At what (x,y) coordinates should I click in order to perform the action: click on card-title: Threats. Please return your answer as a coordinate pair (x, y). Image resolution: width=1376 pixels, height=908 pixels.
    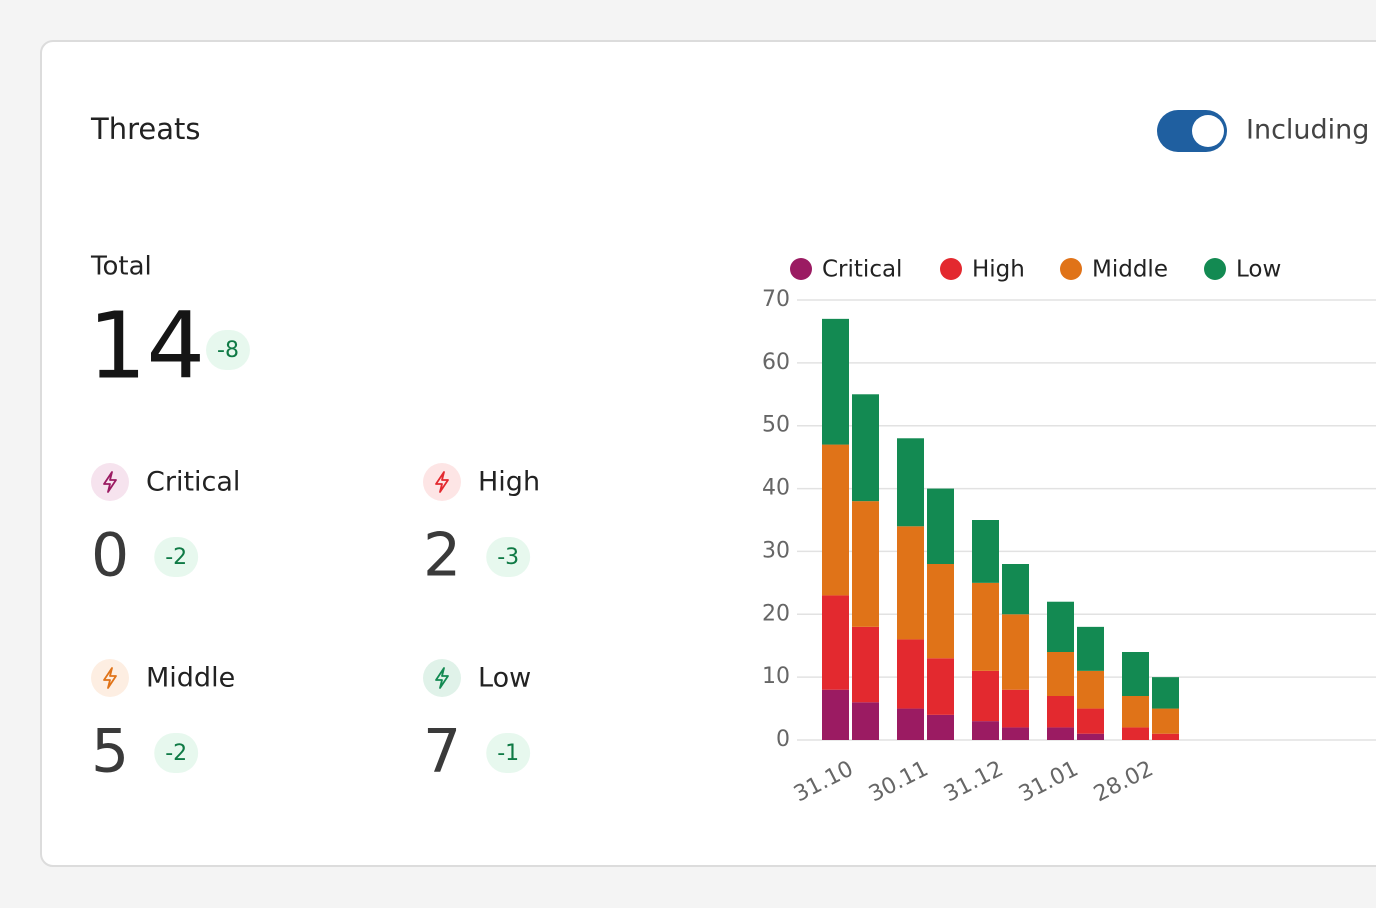
    Looking at the image, I should click on (145, 129).